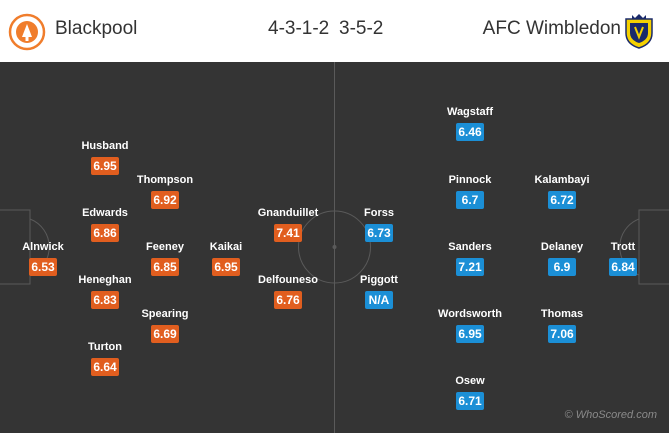  I want to click on afc-wimbledon-crest-icon, so click(639, 31).